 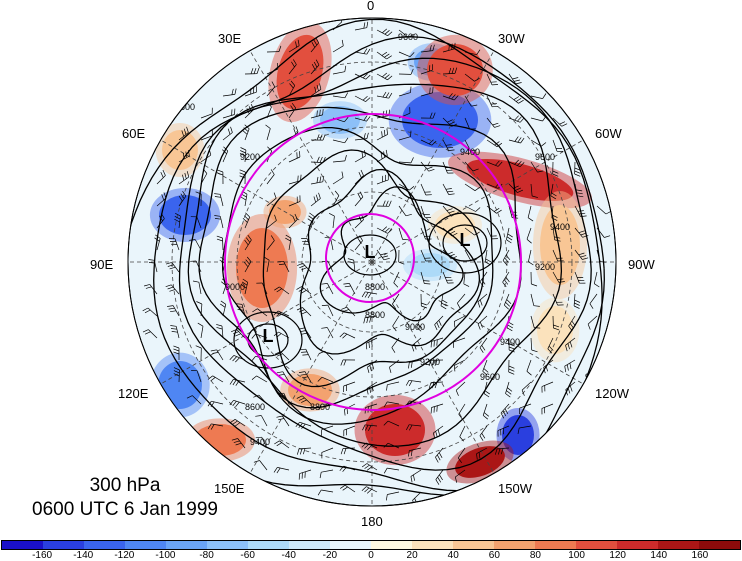 I want to click on lon-label-120e: 120E, so click(x=133, y=393).